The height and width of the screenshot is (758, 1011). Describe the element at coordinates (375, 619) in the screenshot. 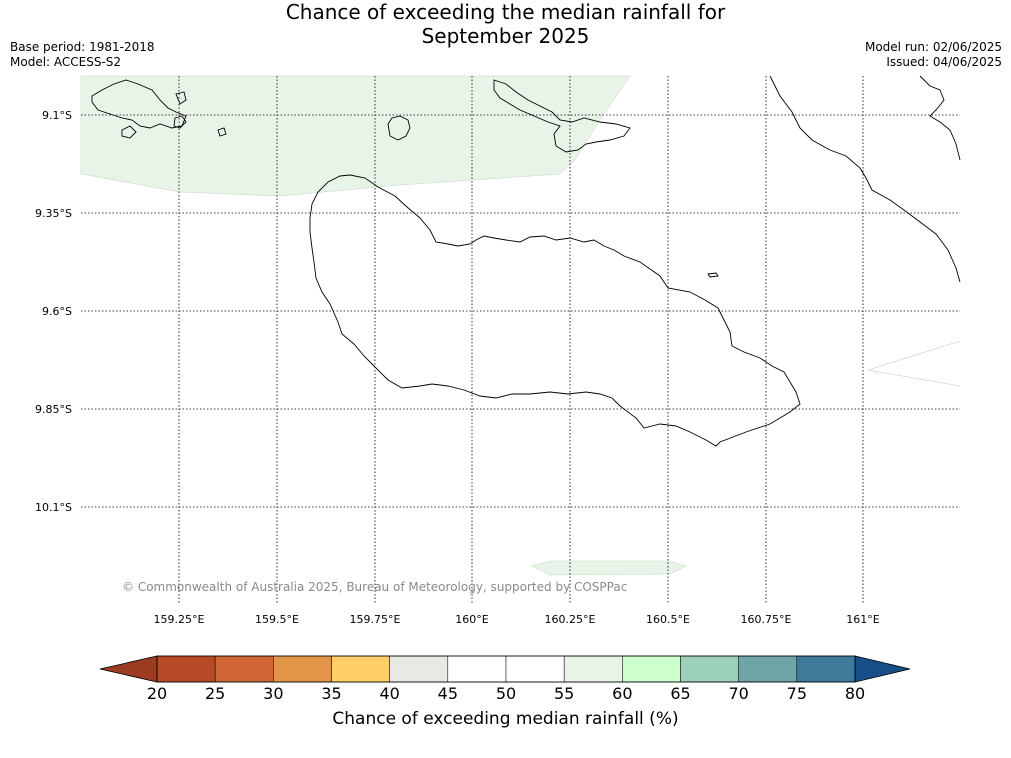

I see `lon-label-3: 159.75°E` at that location.